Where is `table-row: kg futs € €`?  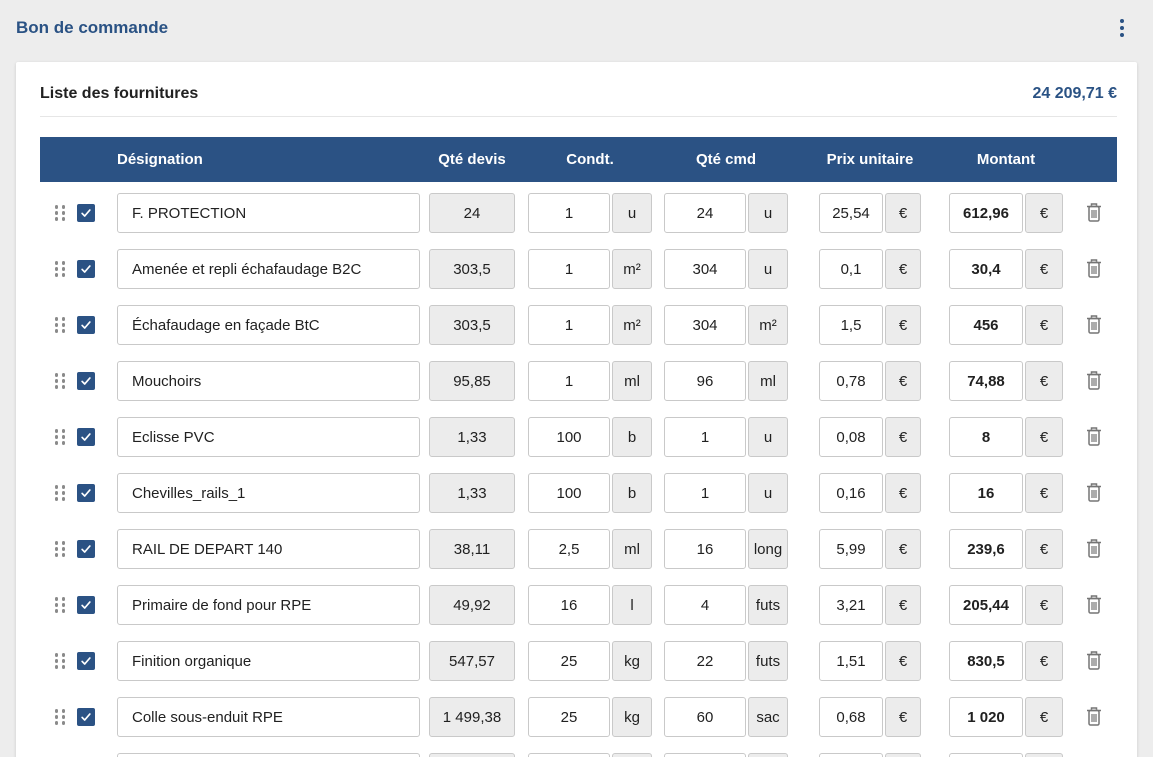
table-row: kg futs € € is located at coordinates (578, 661).